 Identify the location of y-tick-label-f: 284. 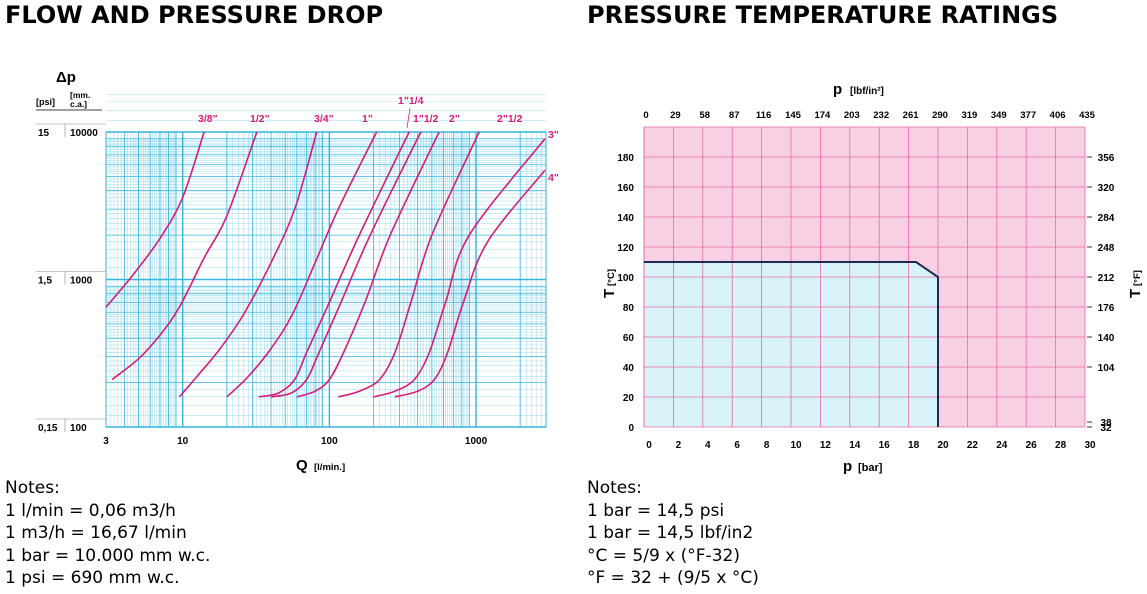
(1106, 218).